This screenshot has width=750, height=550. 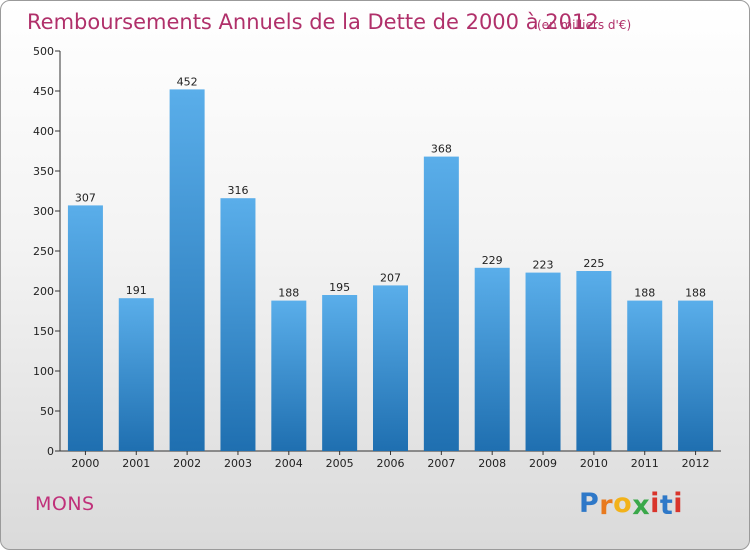 I want to click on data-label: 223, so click(x=543, y=265).